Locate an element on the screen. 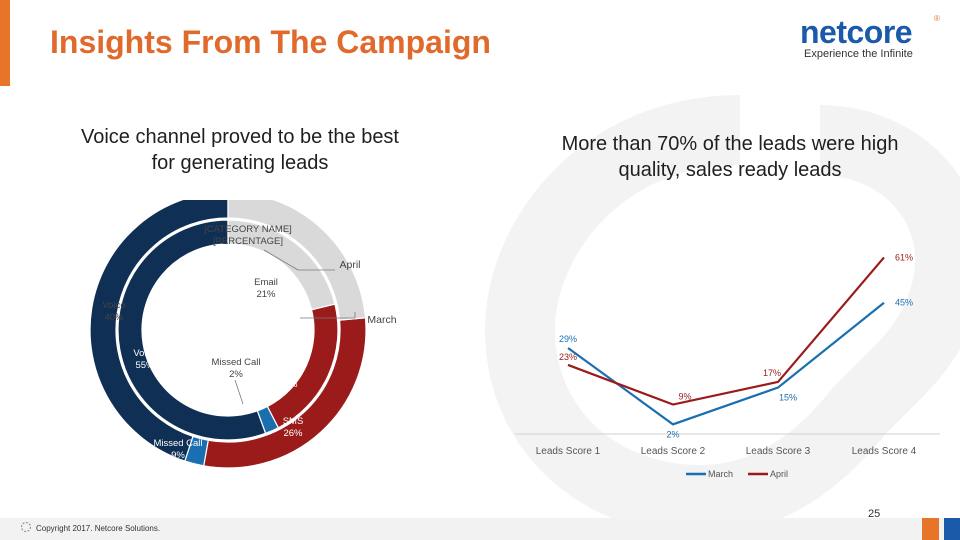 The width and height of the screenshot is (960, 540). label-percentage: [PERCENTAGE] is located at coordinates (248, 241).